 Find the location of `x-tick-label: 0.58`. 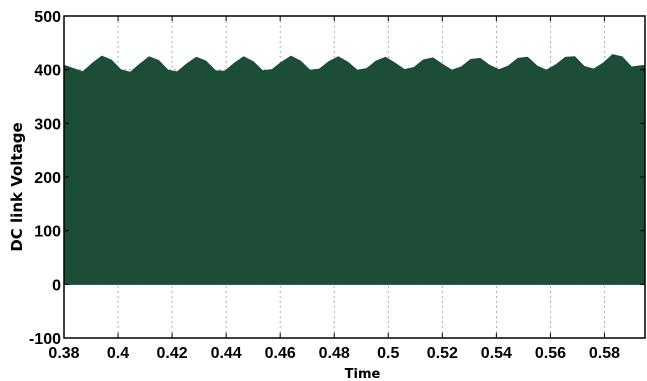

x-tick-label: 0.58 is located at coordinates (604, 353).